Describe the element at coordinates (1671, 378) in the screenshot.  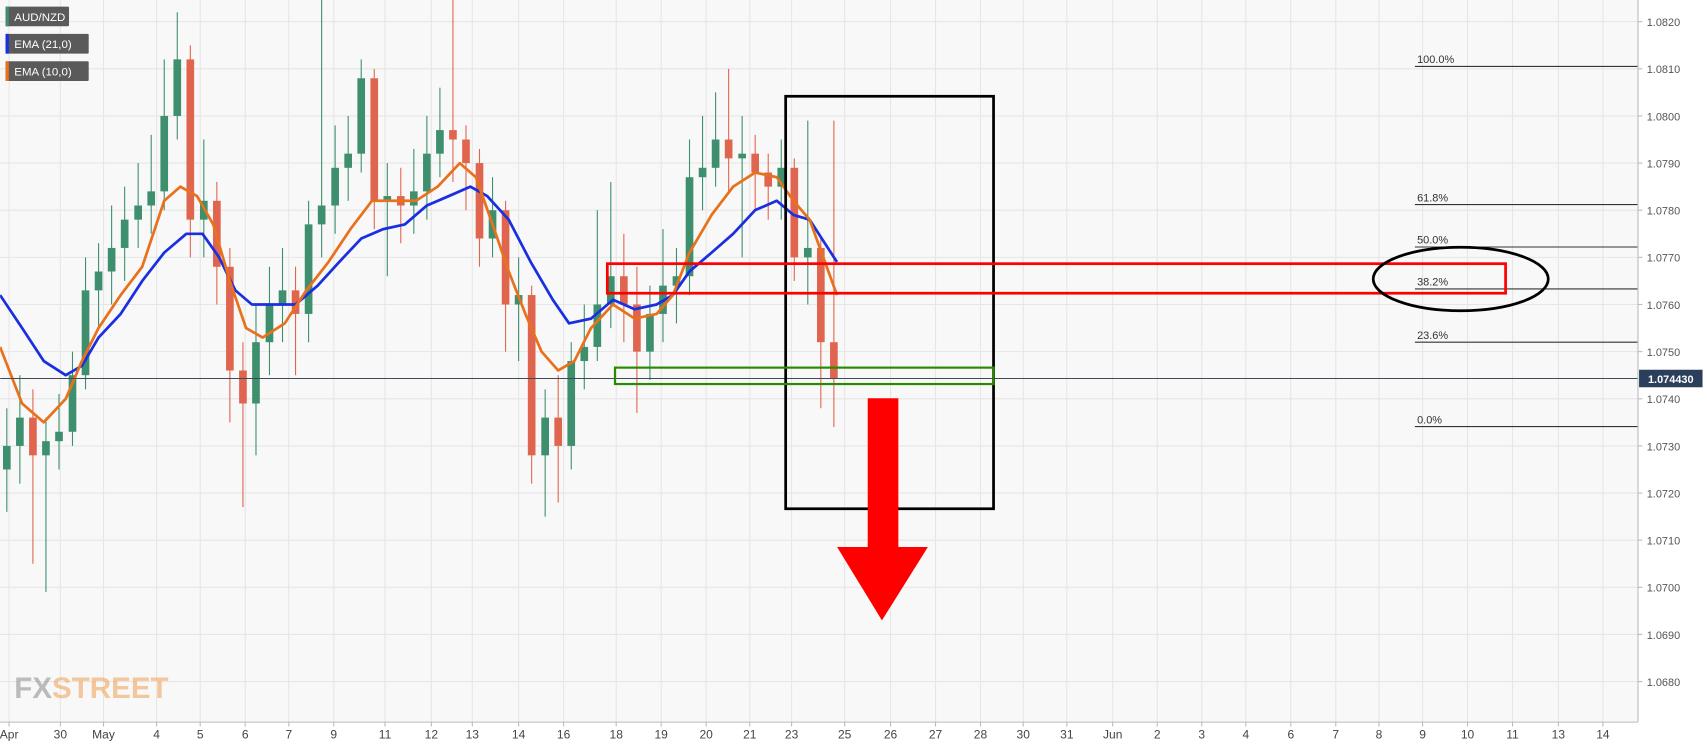
I see `last-price-box` at that location.